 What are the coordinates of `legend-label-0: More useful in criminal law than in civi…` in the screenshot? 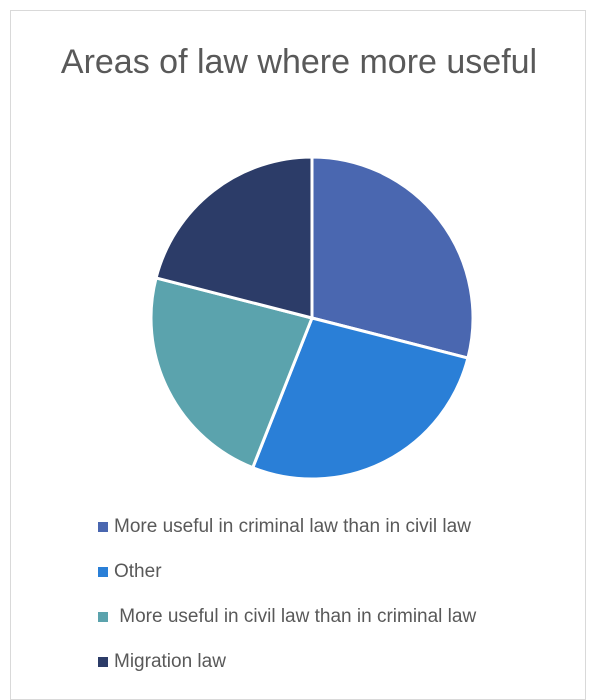 It's located at (292, 526).